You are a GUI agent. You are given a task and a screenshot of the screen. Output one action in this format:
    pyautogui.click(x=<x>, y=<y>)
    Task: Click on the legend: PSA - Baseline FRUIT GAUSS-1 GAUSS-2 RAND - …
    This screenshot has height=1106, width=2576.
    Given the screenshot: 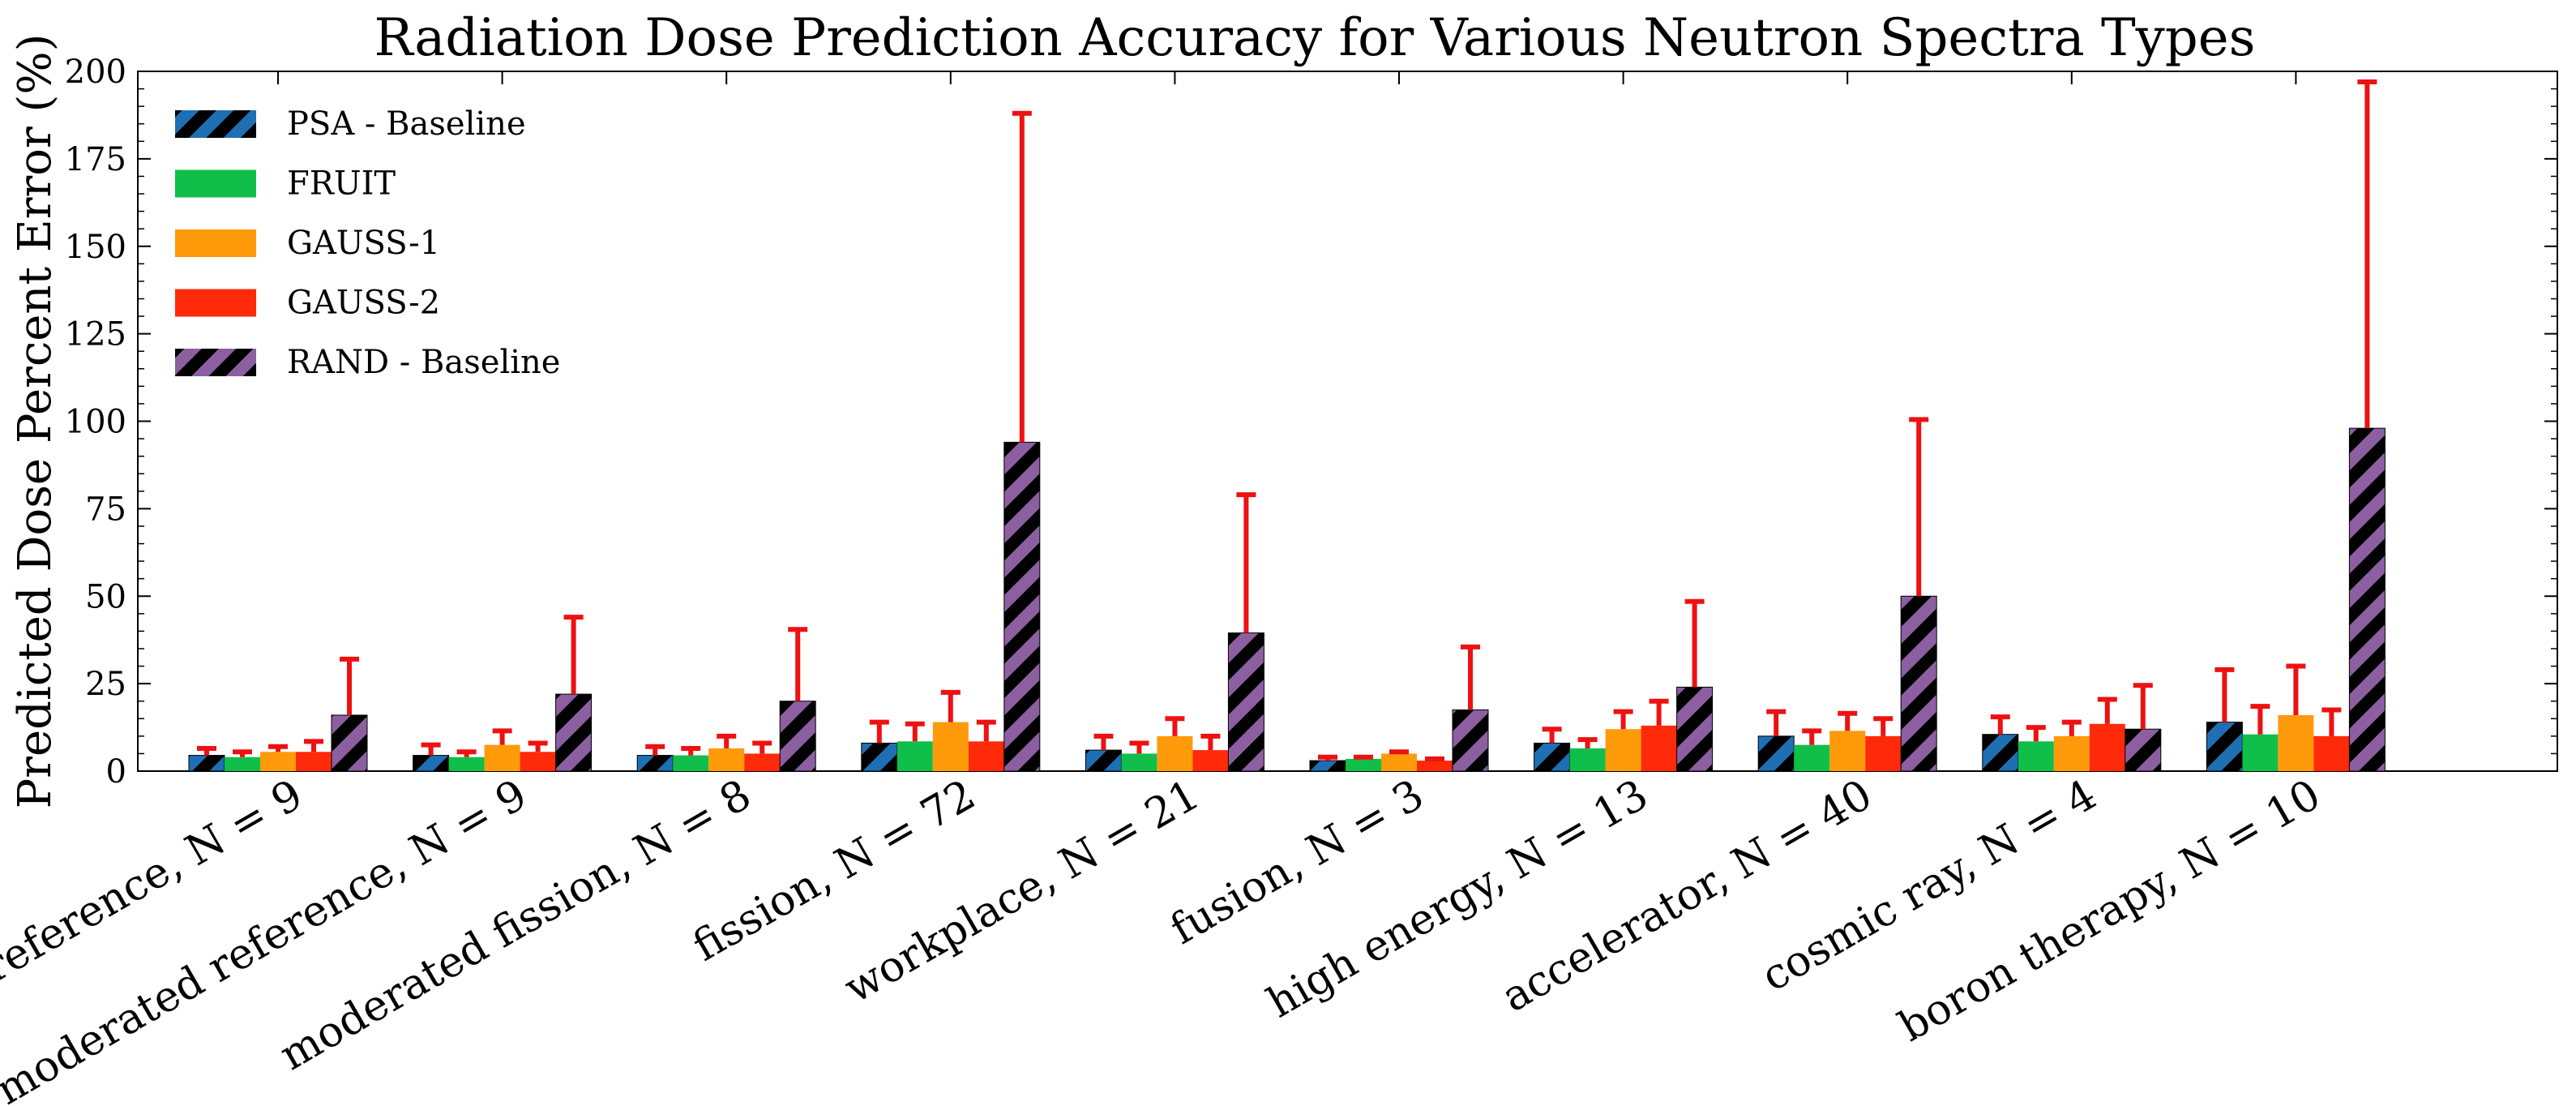 What is the action you would take?
    pyautogui.click(x=367, y=243)
    